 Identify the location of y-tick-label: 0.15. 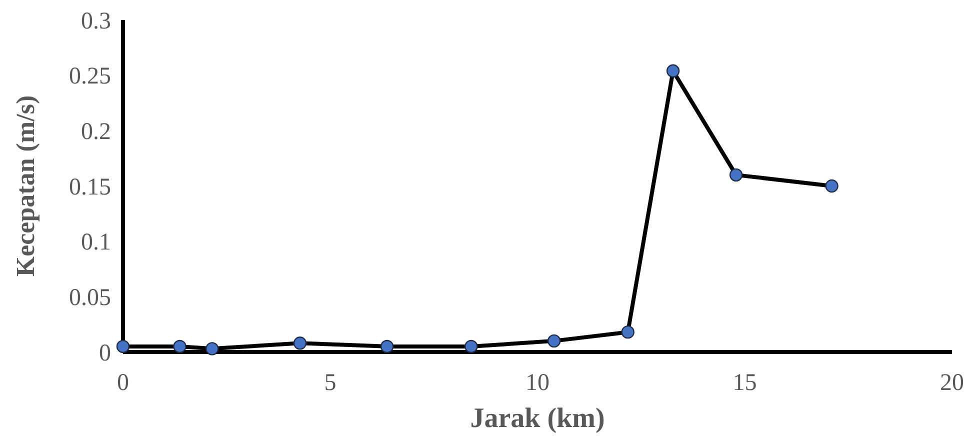
(90, 187).